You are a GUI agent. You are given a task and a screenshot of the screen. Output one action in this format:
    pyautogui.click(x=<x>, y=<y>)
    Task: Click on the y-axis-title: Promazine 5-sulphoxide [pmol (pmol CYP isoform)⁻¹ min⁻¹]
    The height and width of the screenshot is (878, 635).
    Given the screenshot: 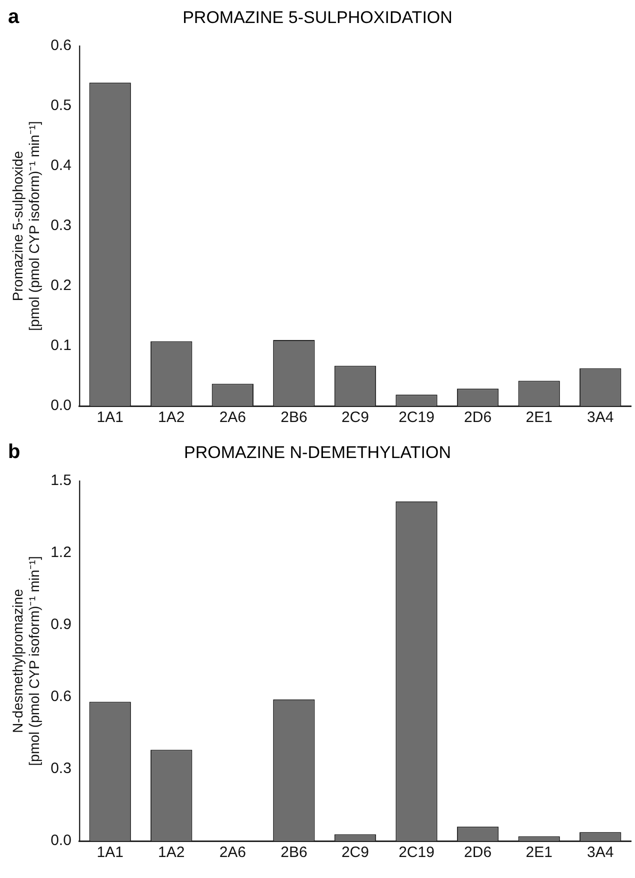 What is the action you would take?
    pyautogui.click(x=25, y=226)
    